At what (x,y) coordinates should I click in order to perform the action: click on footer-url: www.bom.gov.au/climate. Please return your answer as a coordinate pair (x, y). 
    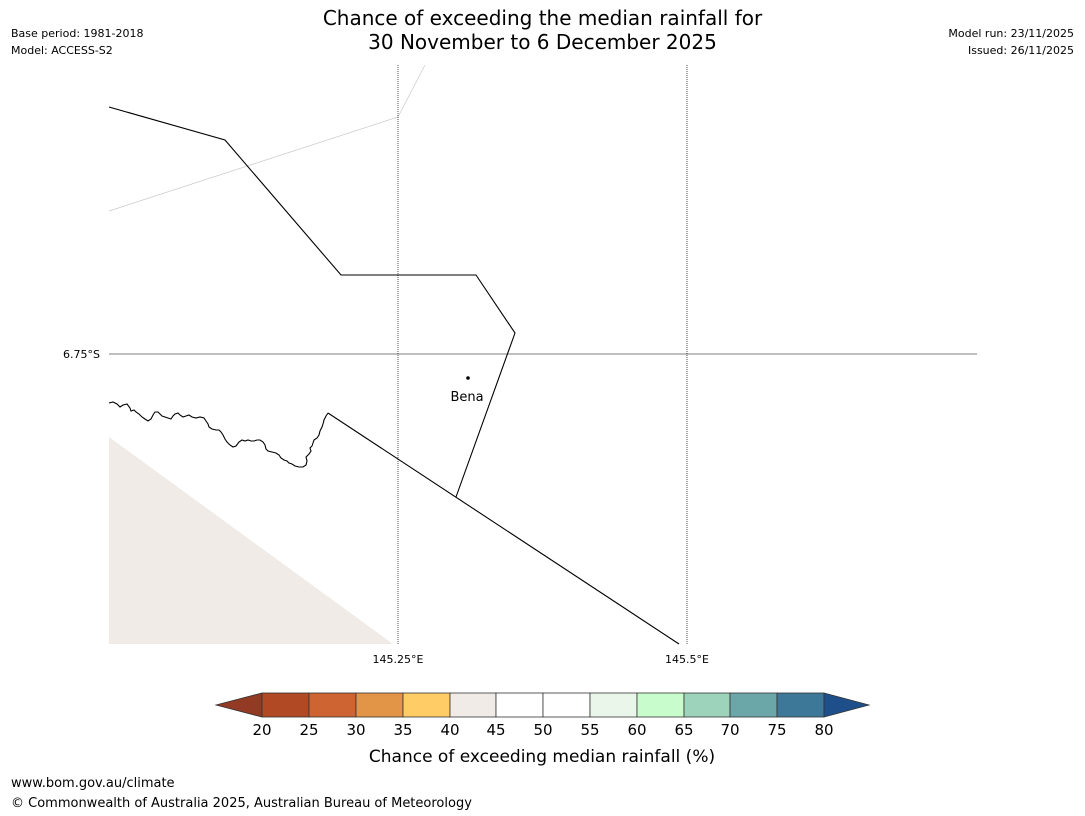
    Looking at the image, I should click on (93, 783).